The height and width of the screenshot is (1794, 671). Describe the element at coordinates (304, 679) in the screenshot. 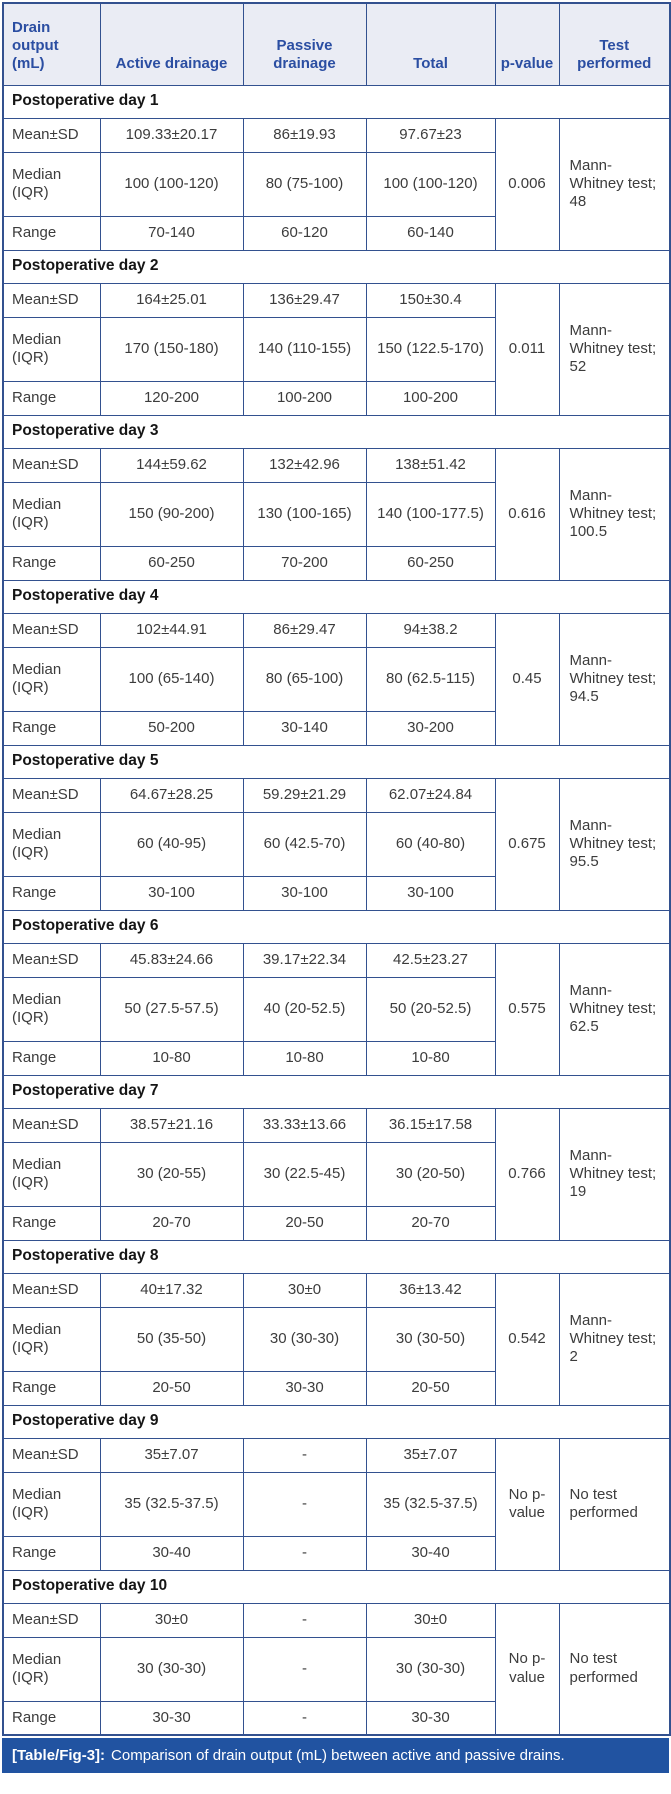

I see `value-cell: 80 (65-100)` at that location.